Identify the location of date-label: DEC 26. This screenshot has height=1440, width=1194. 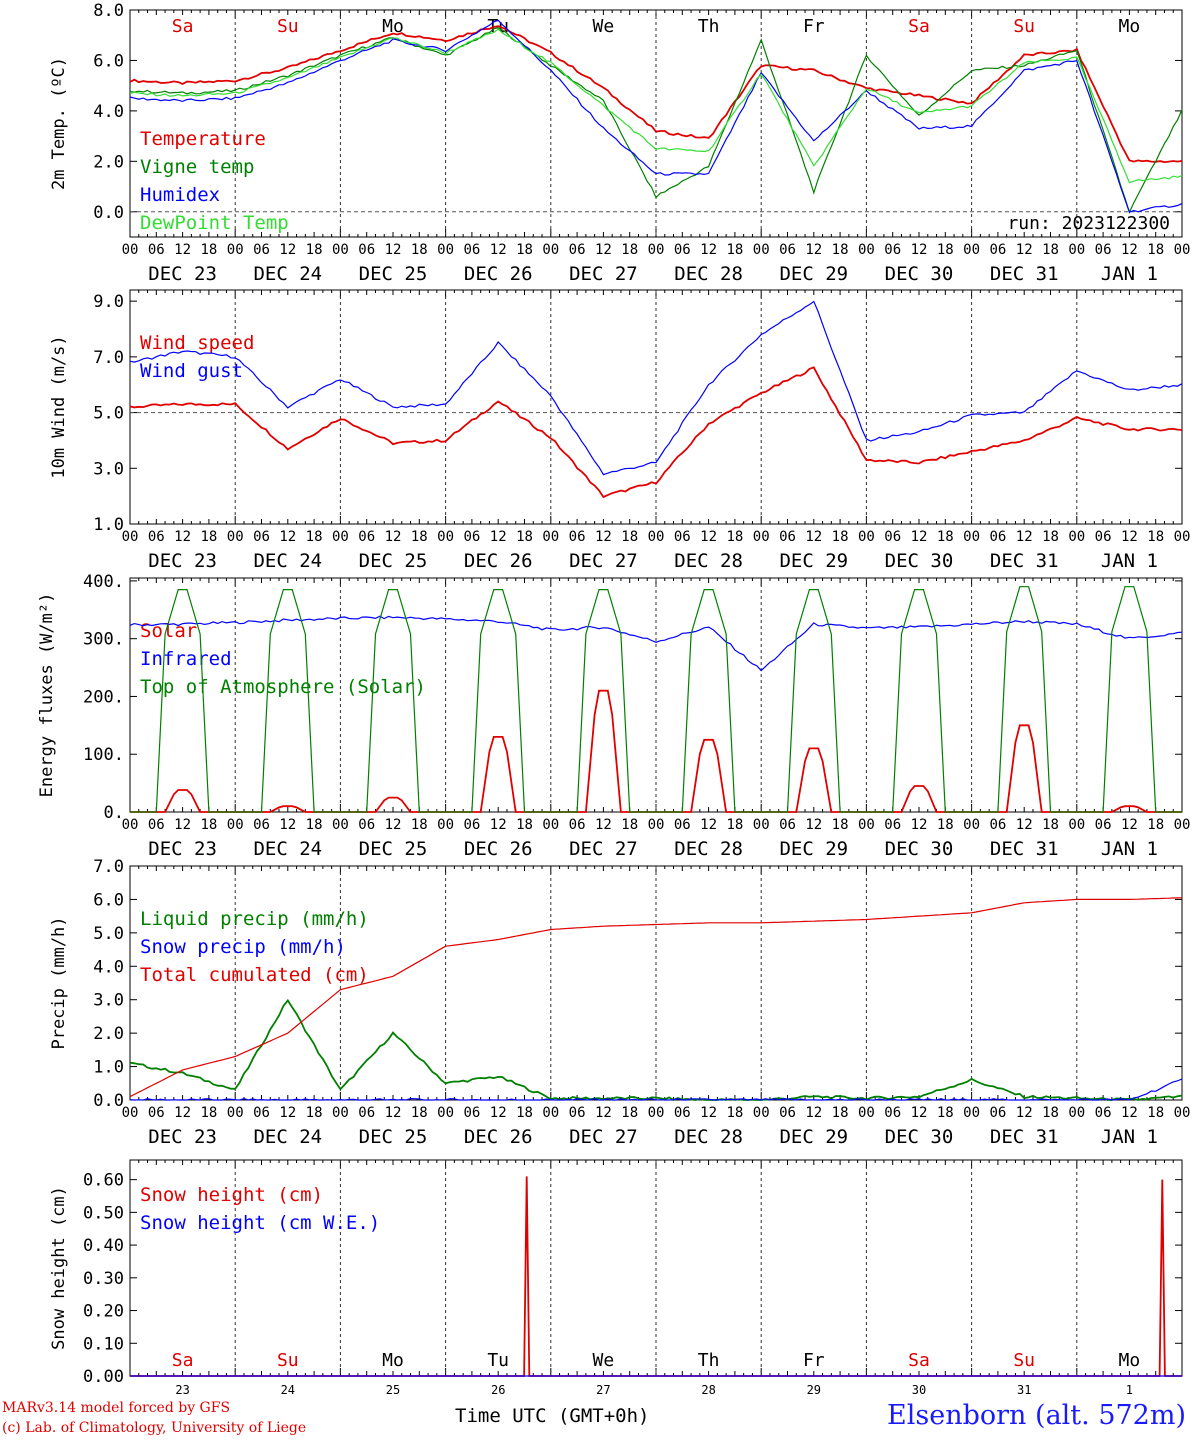
(498, 1137).